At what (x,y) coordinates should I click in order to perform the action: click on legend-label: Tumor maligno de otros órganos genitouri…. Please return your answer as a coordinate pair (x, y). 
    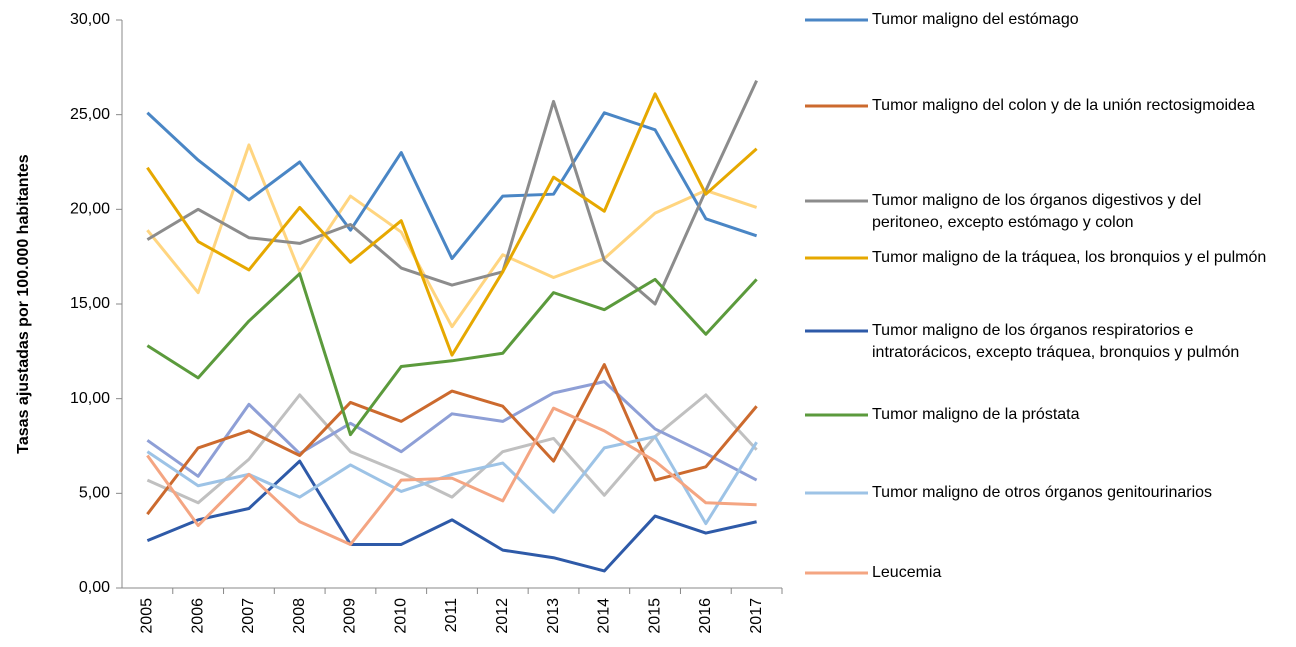
    Looking at the image, I should click on (1042, 492).